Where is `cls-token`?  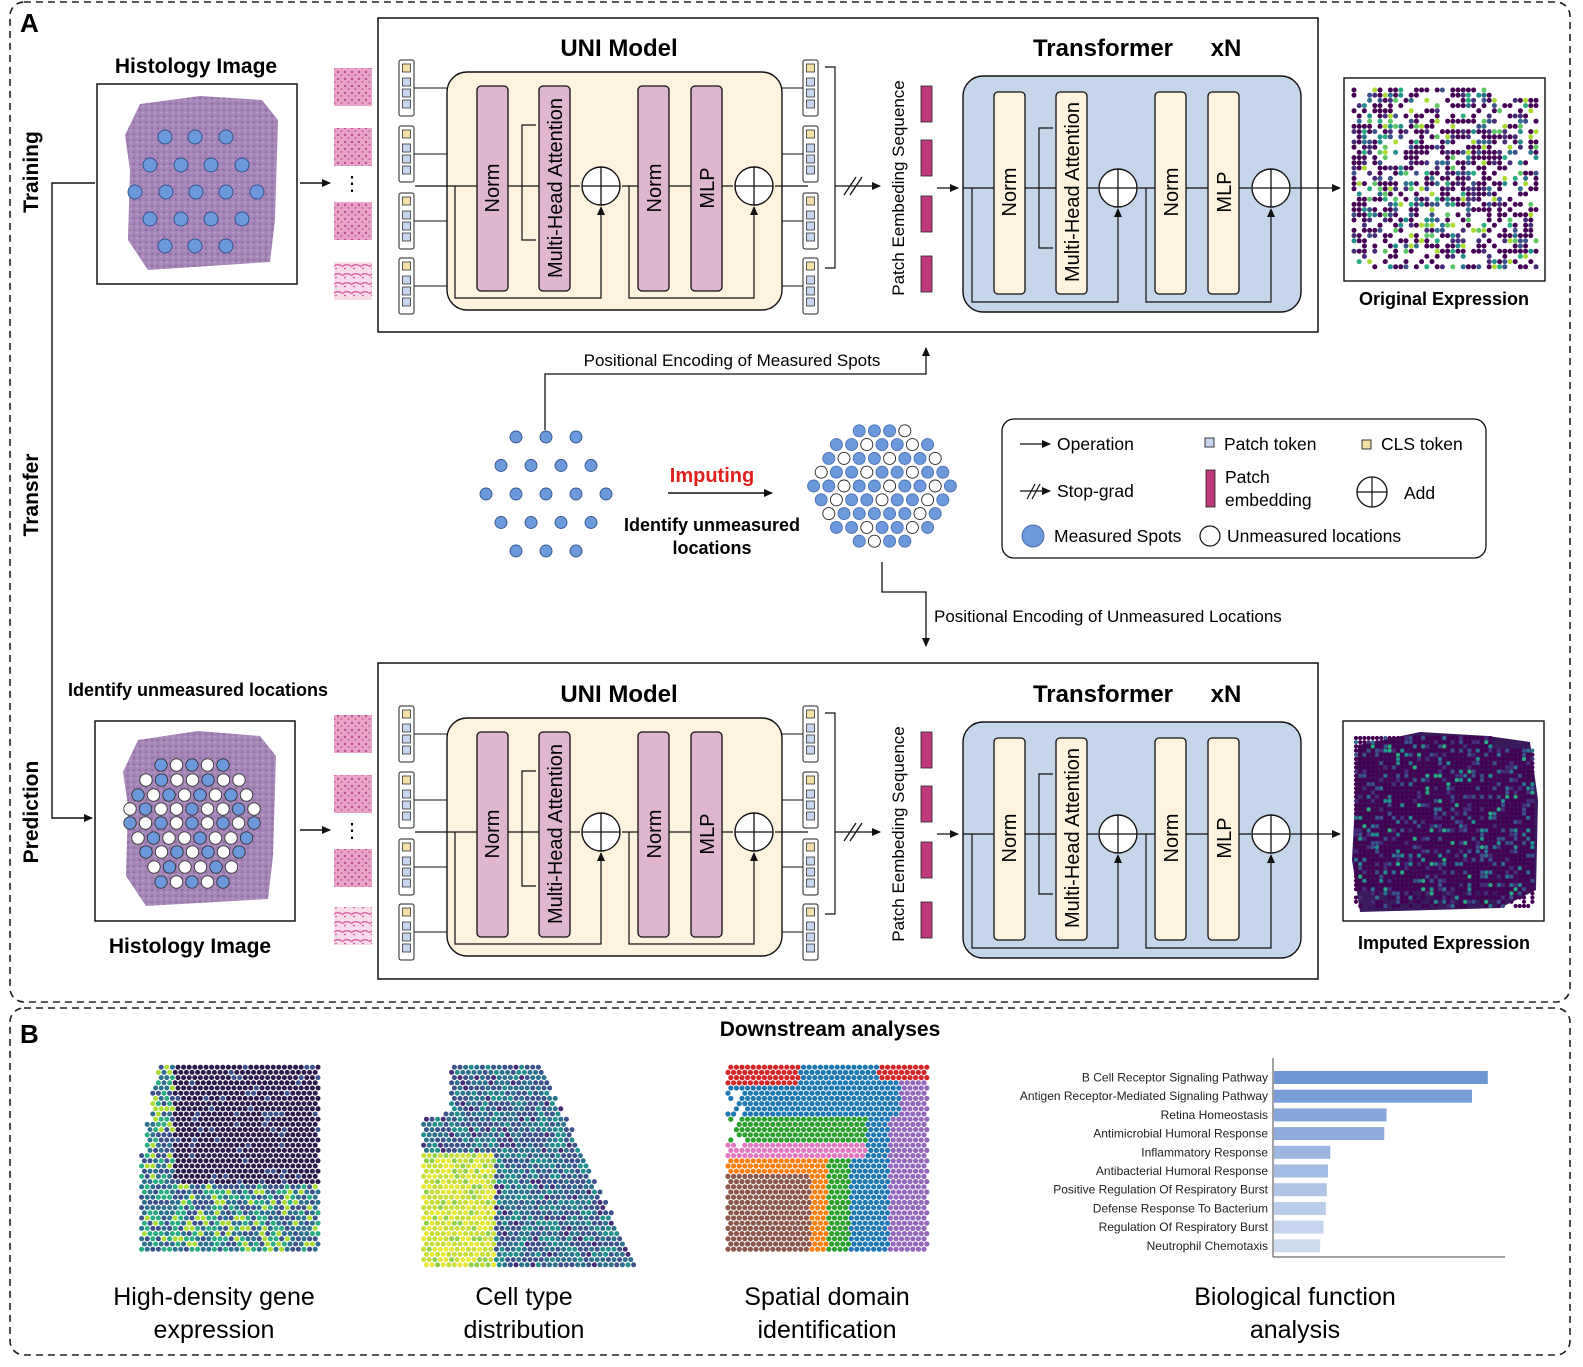 cls-token is located at coordinates (810, 780).